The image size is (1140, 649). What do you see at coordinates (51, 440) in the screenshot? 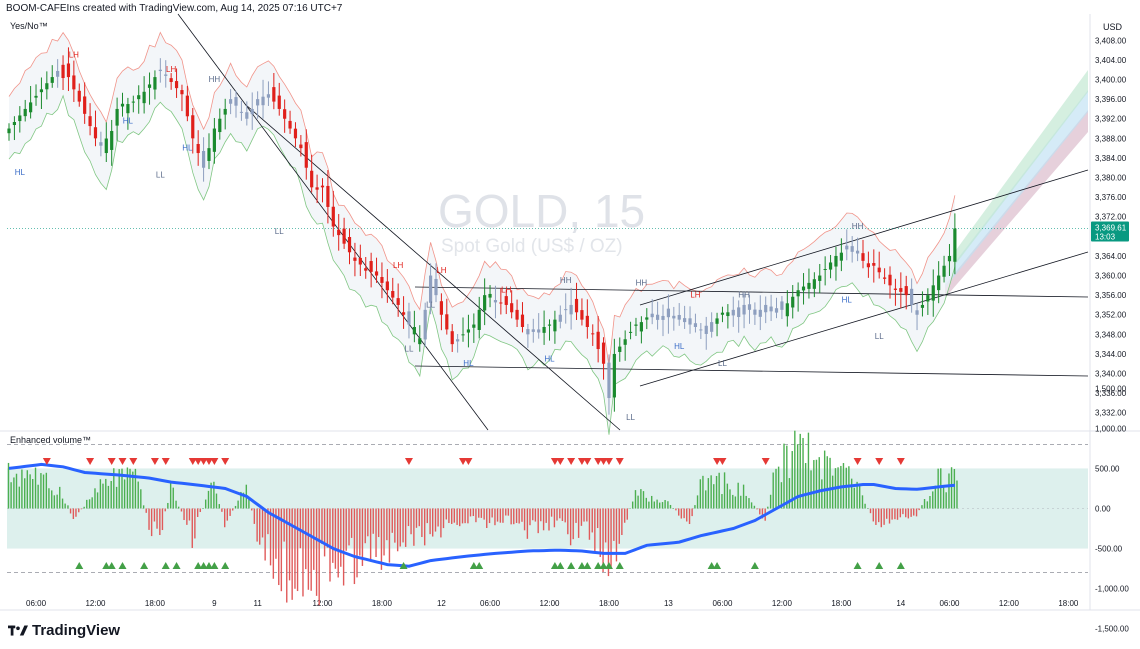
I see `volume-indicator-label: Enhanced volume™` at bounding box center [51, 440].